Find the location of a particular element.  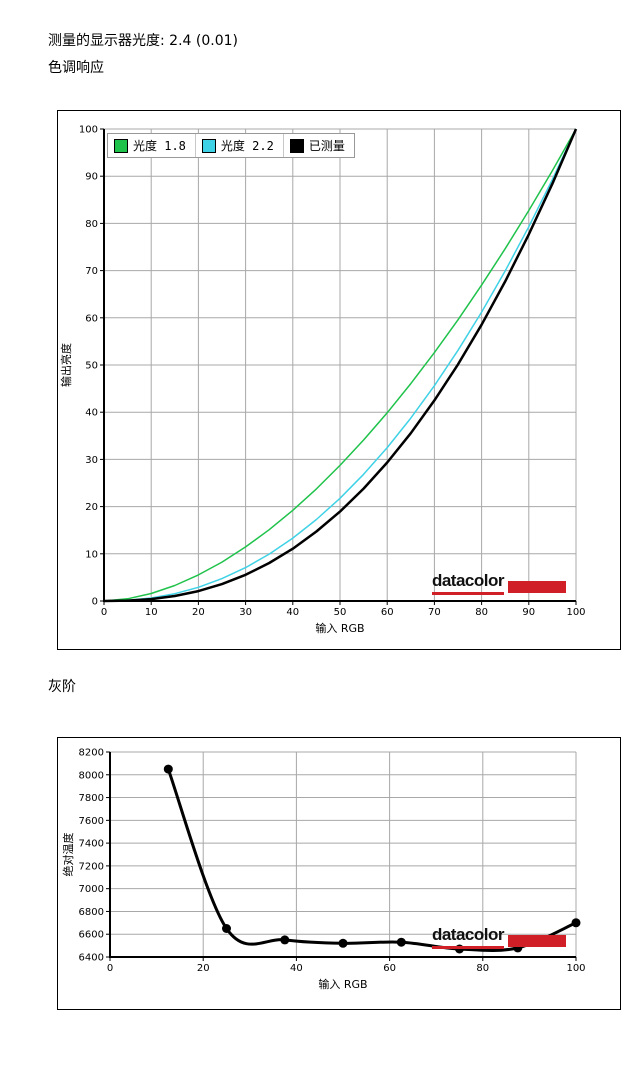

svg-text: 8200 is located at coordinates (91, 753).